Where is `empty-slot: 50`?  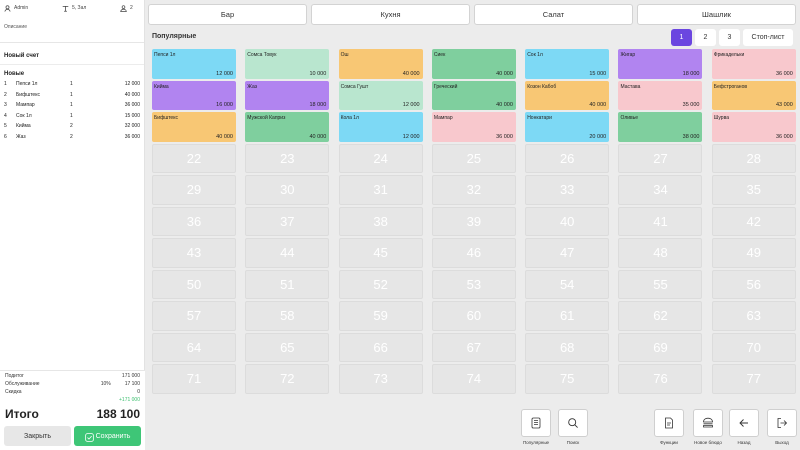 empty-slot: 50 is located at coordinates (194, 284).